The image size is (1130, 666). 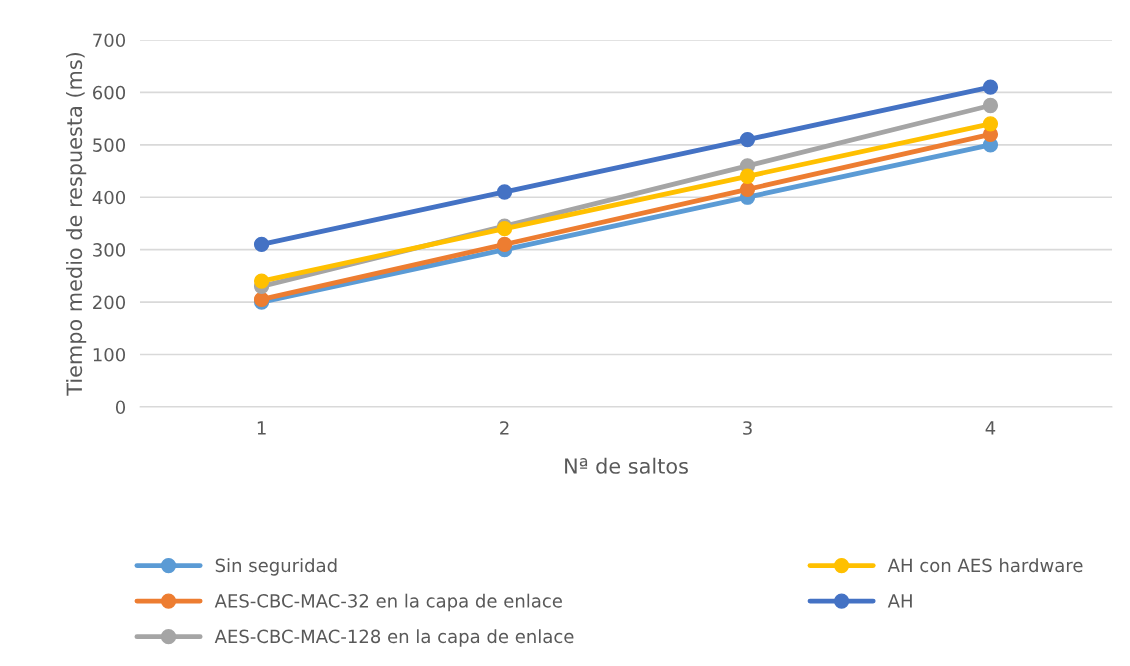 I want to click on y-tick-label: 300, so click(x=109, y=250).